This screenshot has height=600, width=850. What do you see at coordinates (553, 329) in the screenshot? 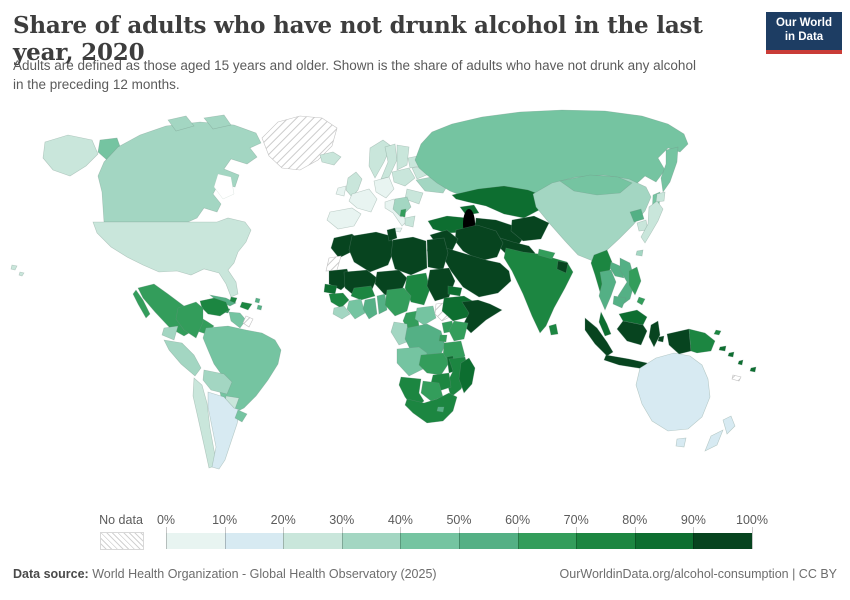
I see `country-sri-lanka` at bounding box center [553, 329].